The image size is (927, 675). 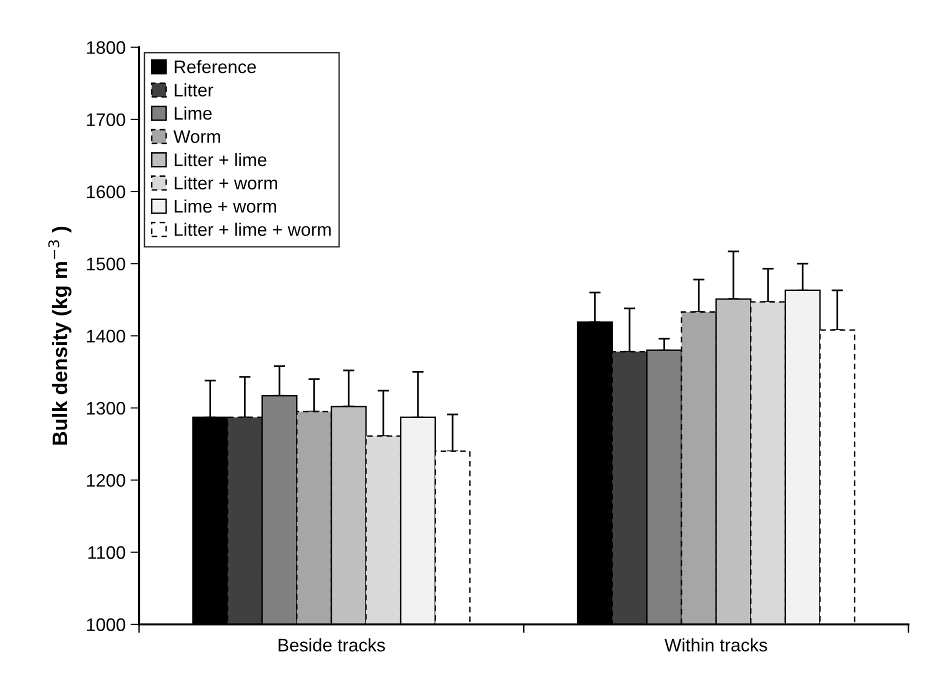 I want to click on x-tick-label: Beside tracks, so click(x=331, y=645).